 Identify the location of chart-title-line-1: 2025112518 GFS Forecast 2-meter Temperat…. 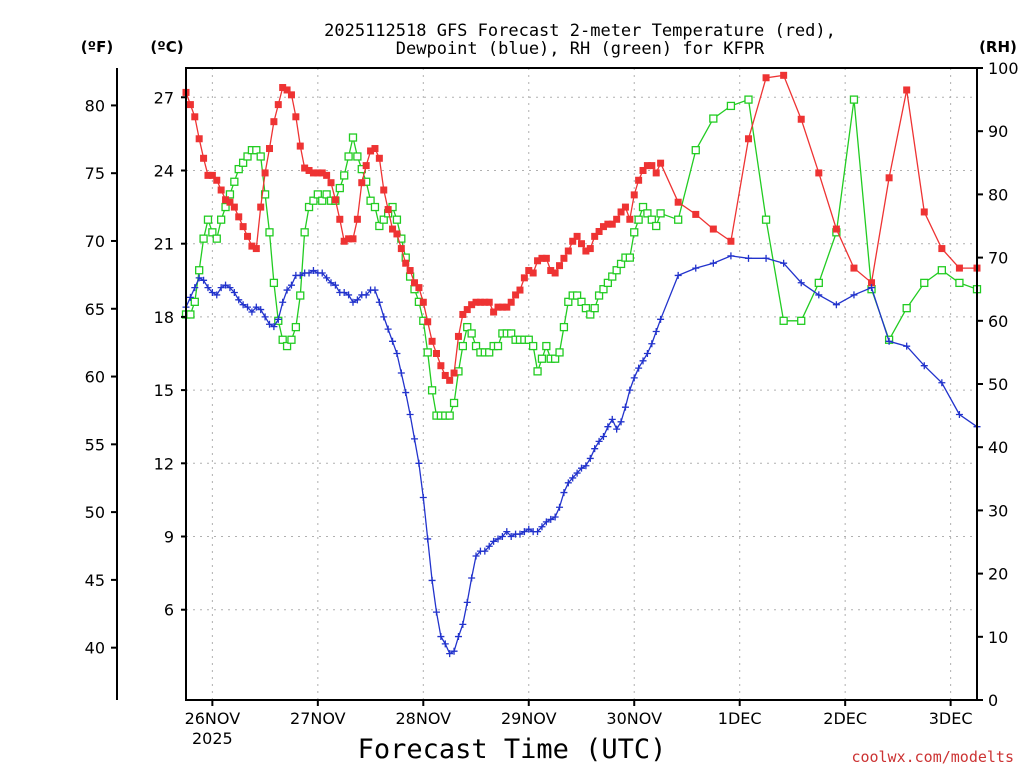
(580, 31).